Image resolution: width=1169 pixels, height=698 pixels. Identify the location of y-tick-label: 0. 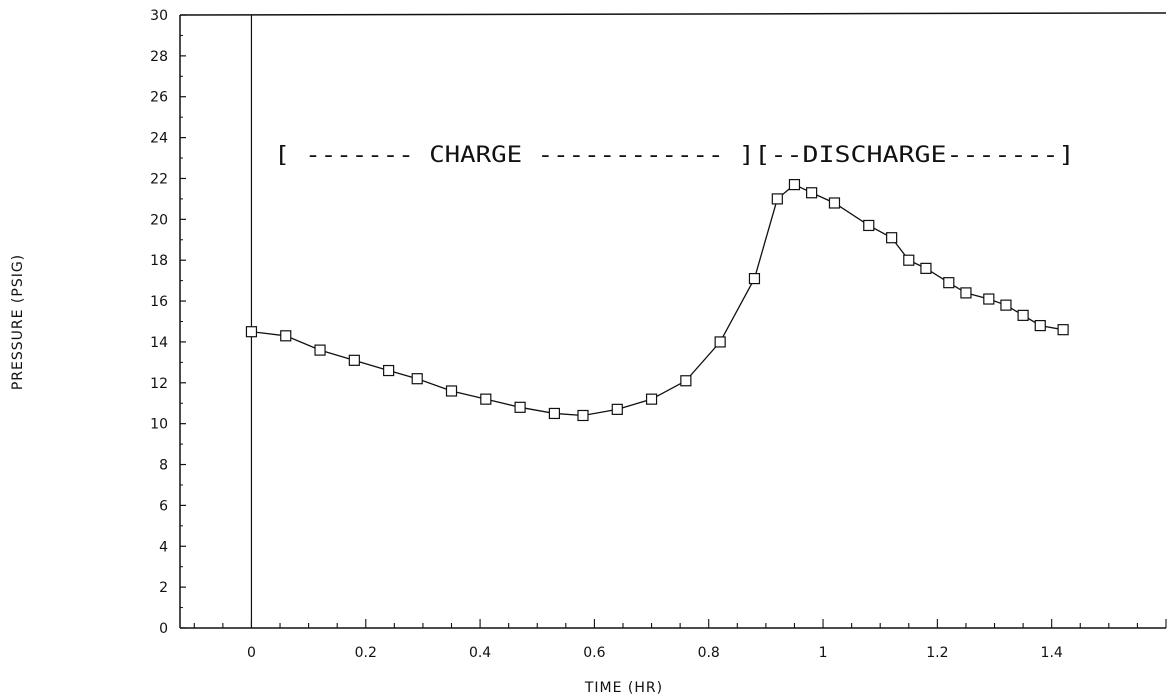
(163, 629).